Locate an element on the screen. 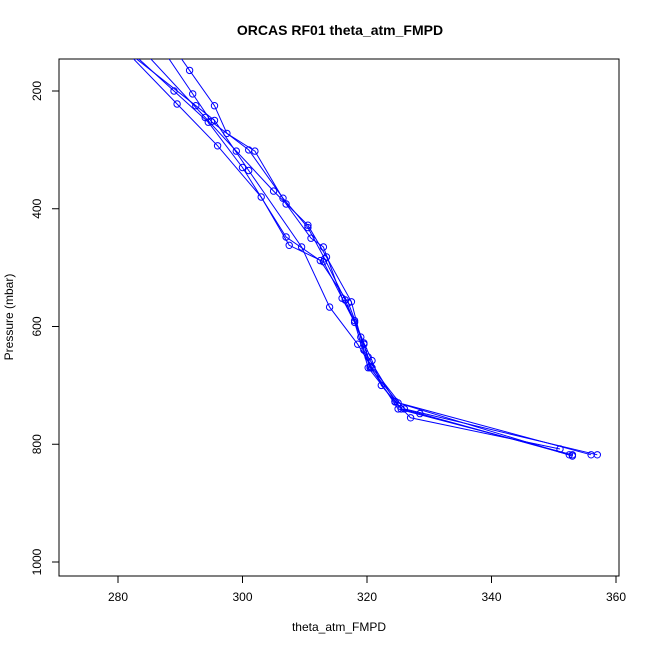 The width and height of the screenshot is (650, 650). x-axis: 280 300 320 340 360 is located at coordinates (367, 589).